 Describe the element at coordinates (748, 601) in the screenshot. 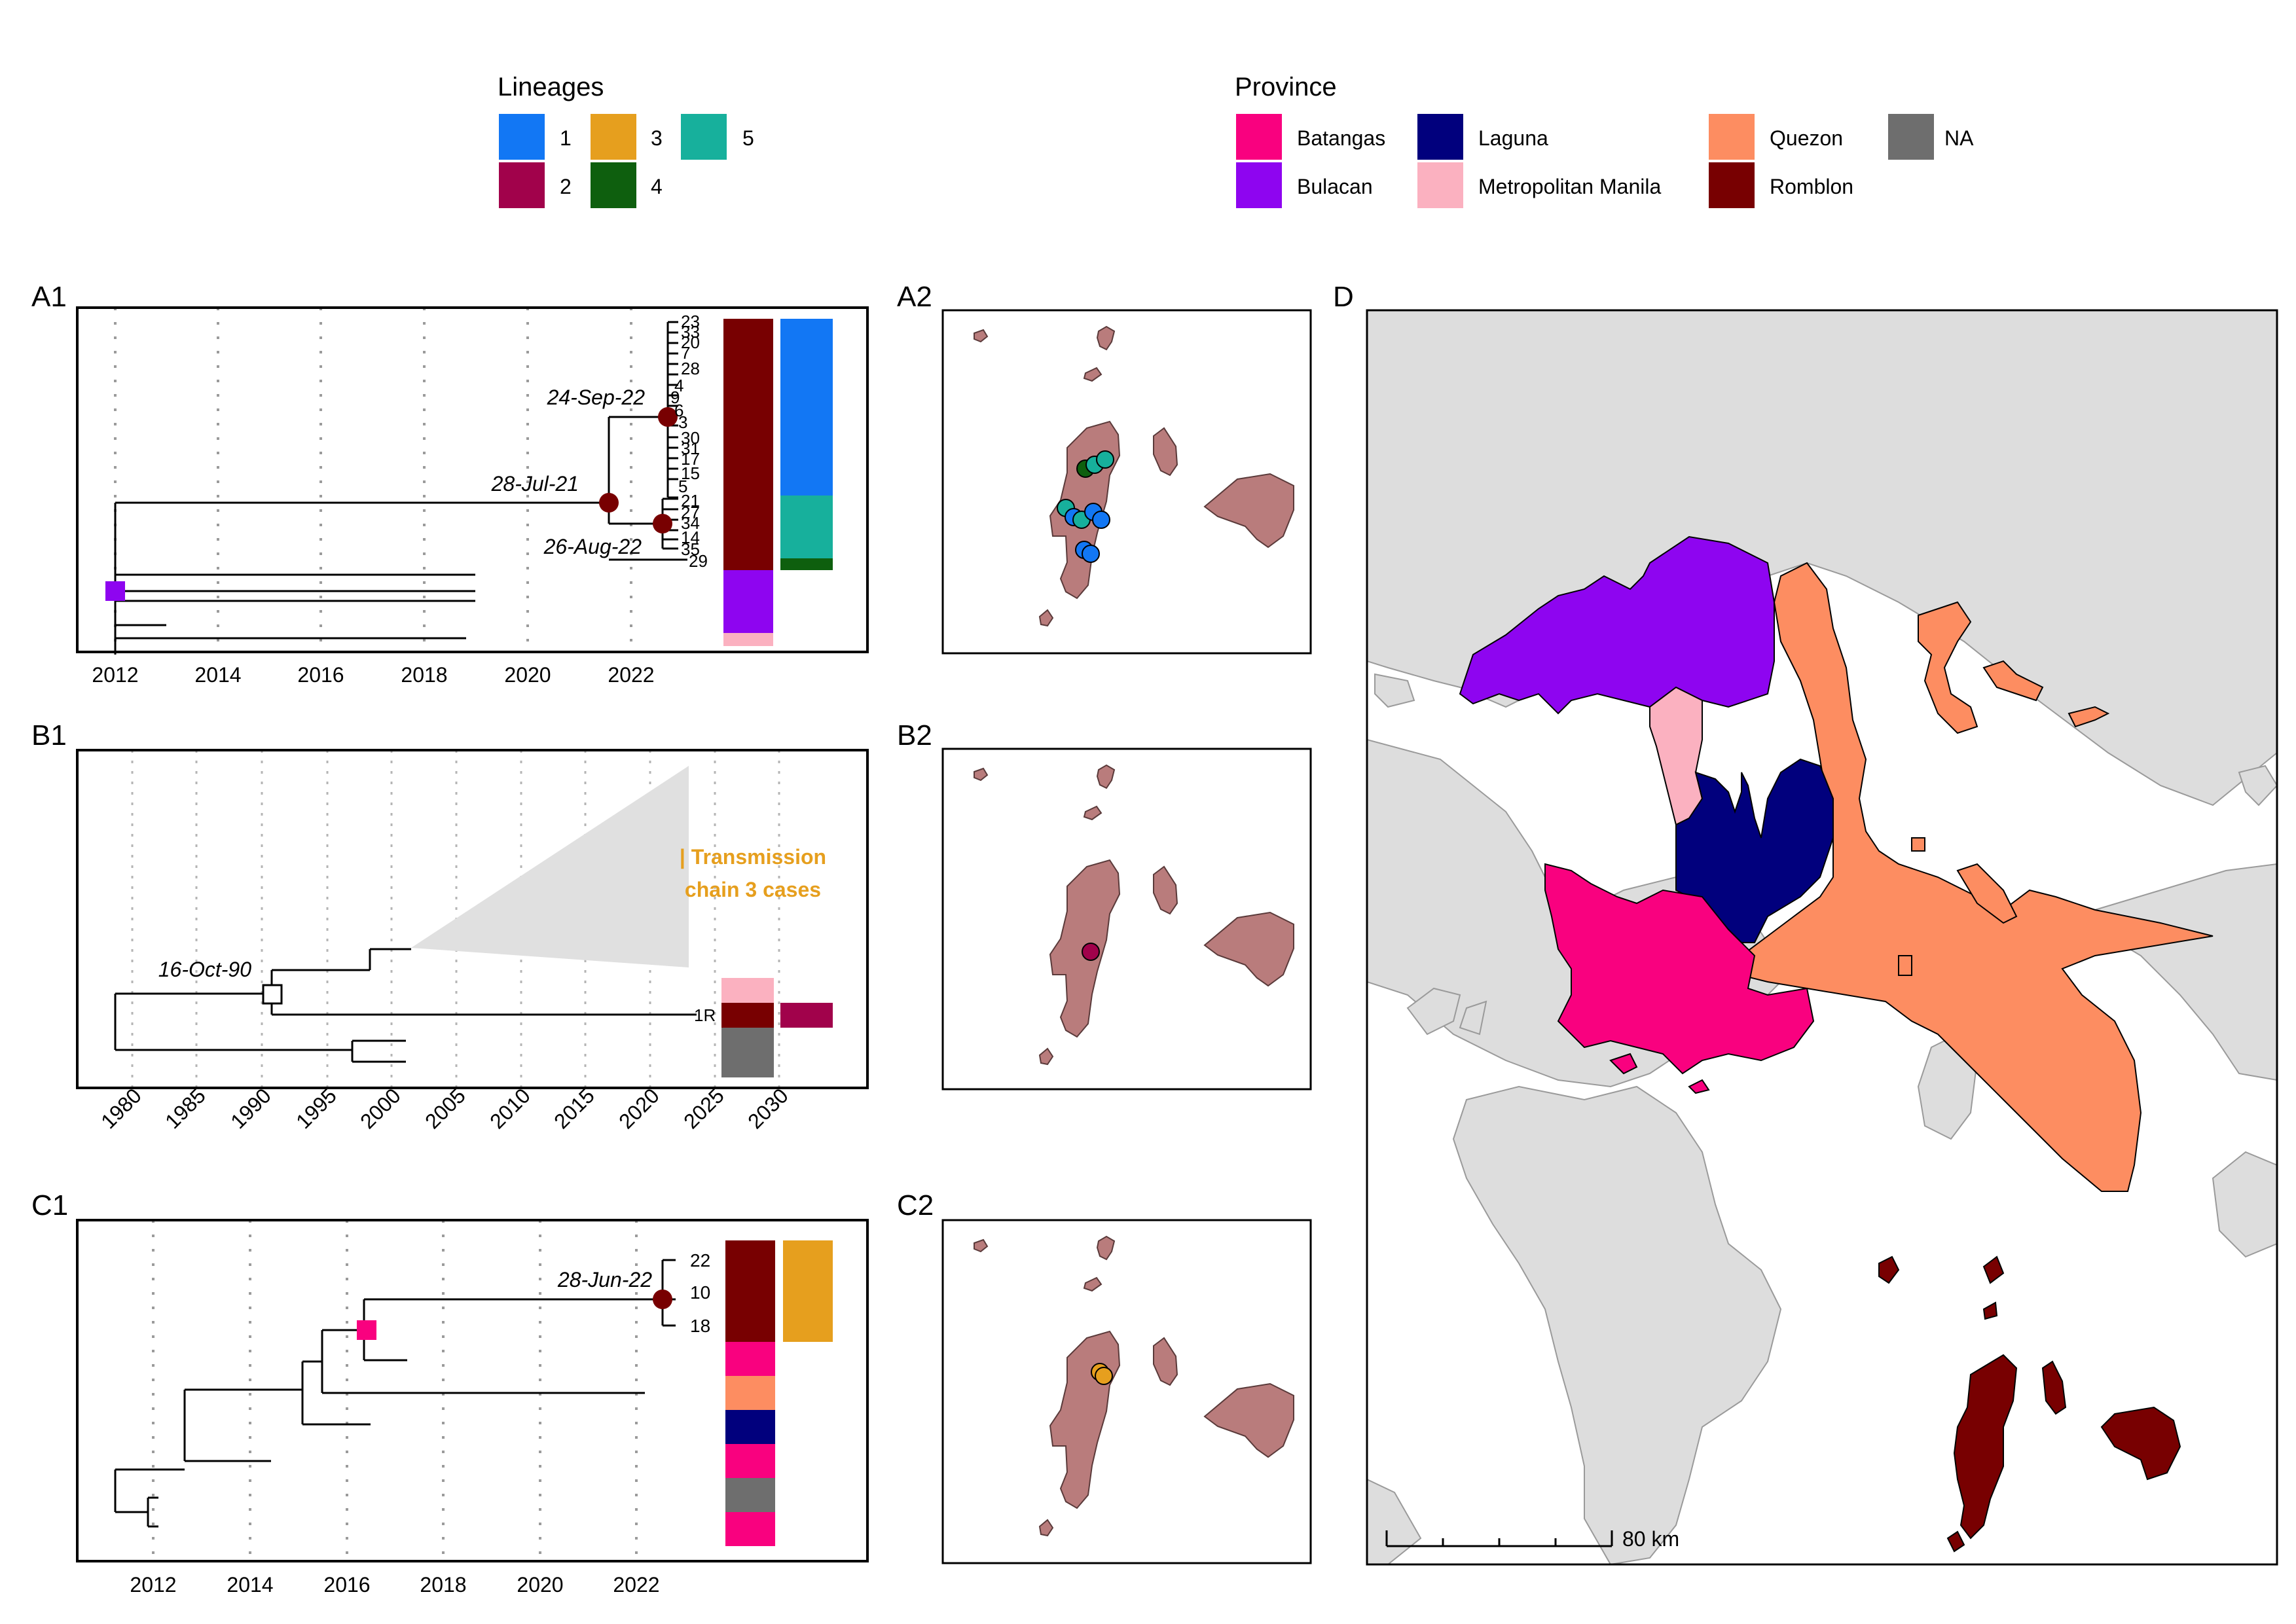

I see `a1-province-bar-bulacan` at that location.